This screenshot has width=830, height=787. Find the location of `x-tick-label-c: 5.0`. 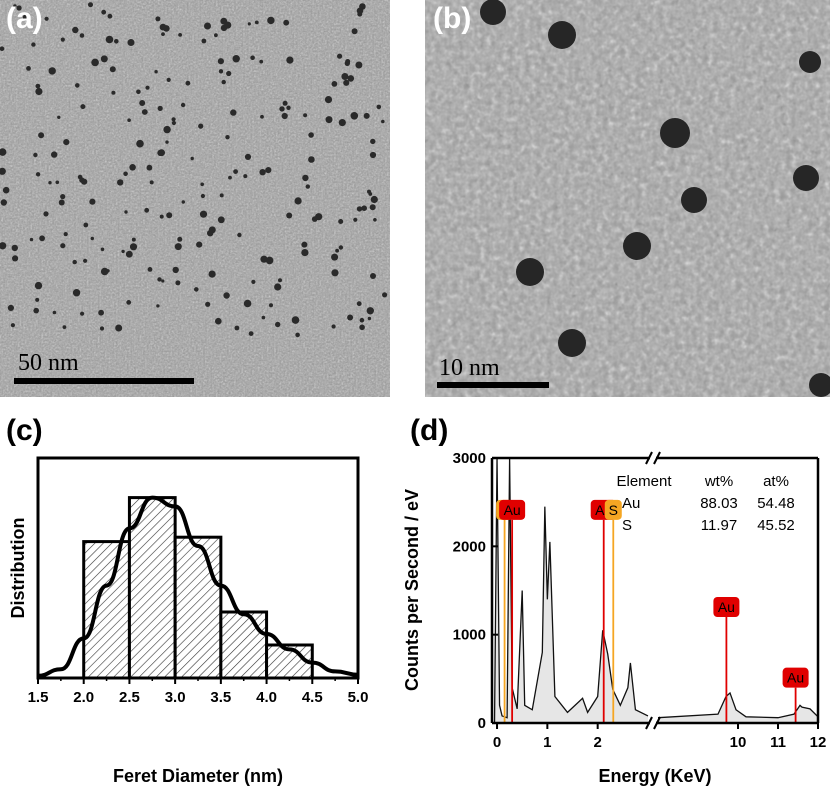

x-tick-label-c: 5.0 is located at coordinates (358, 697).